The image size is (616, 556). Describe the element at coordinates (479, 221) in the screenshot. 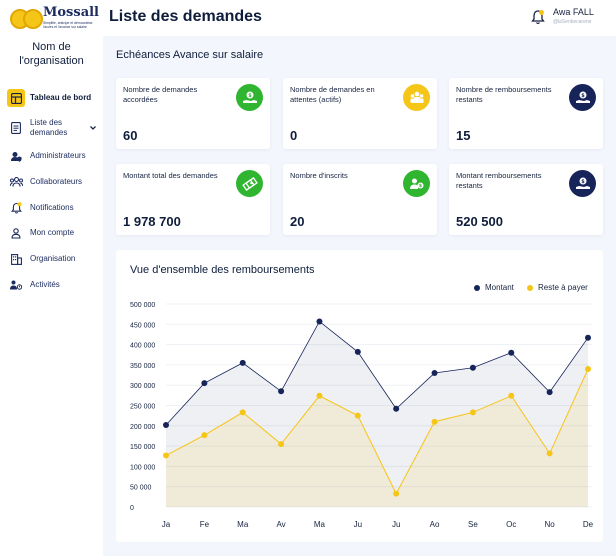

I see `card-value: 520 500` at that location.